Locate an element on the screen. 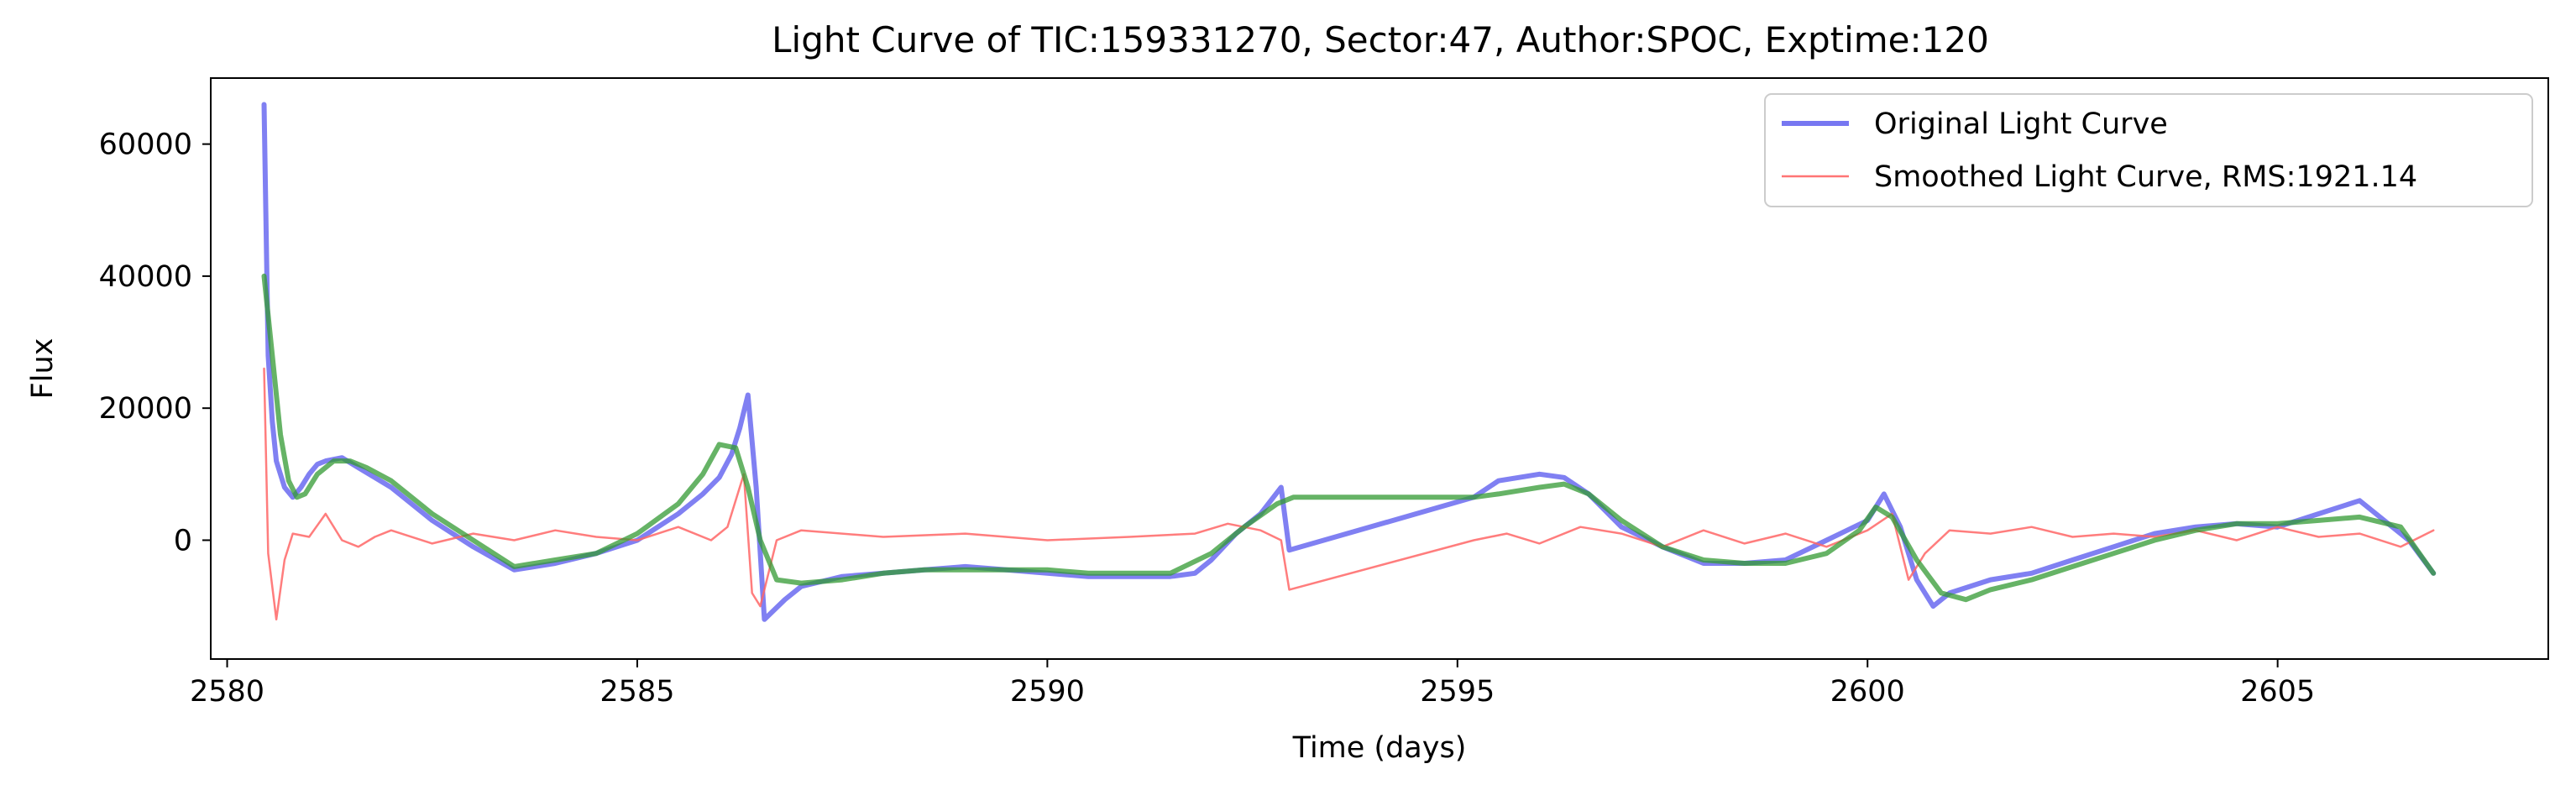 This screenshot has height=790, width=2576. y-tick-label: 0 is located at coordinates (183, 540).